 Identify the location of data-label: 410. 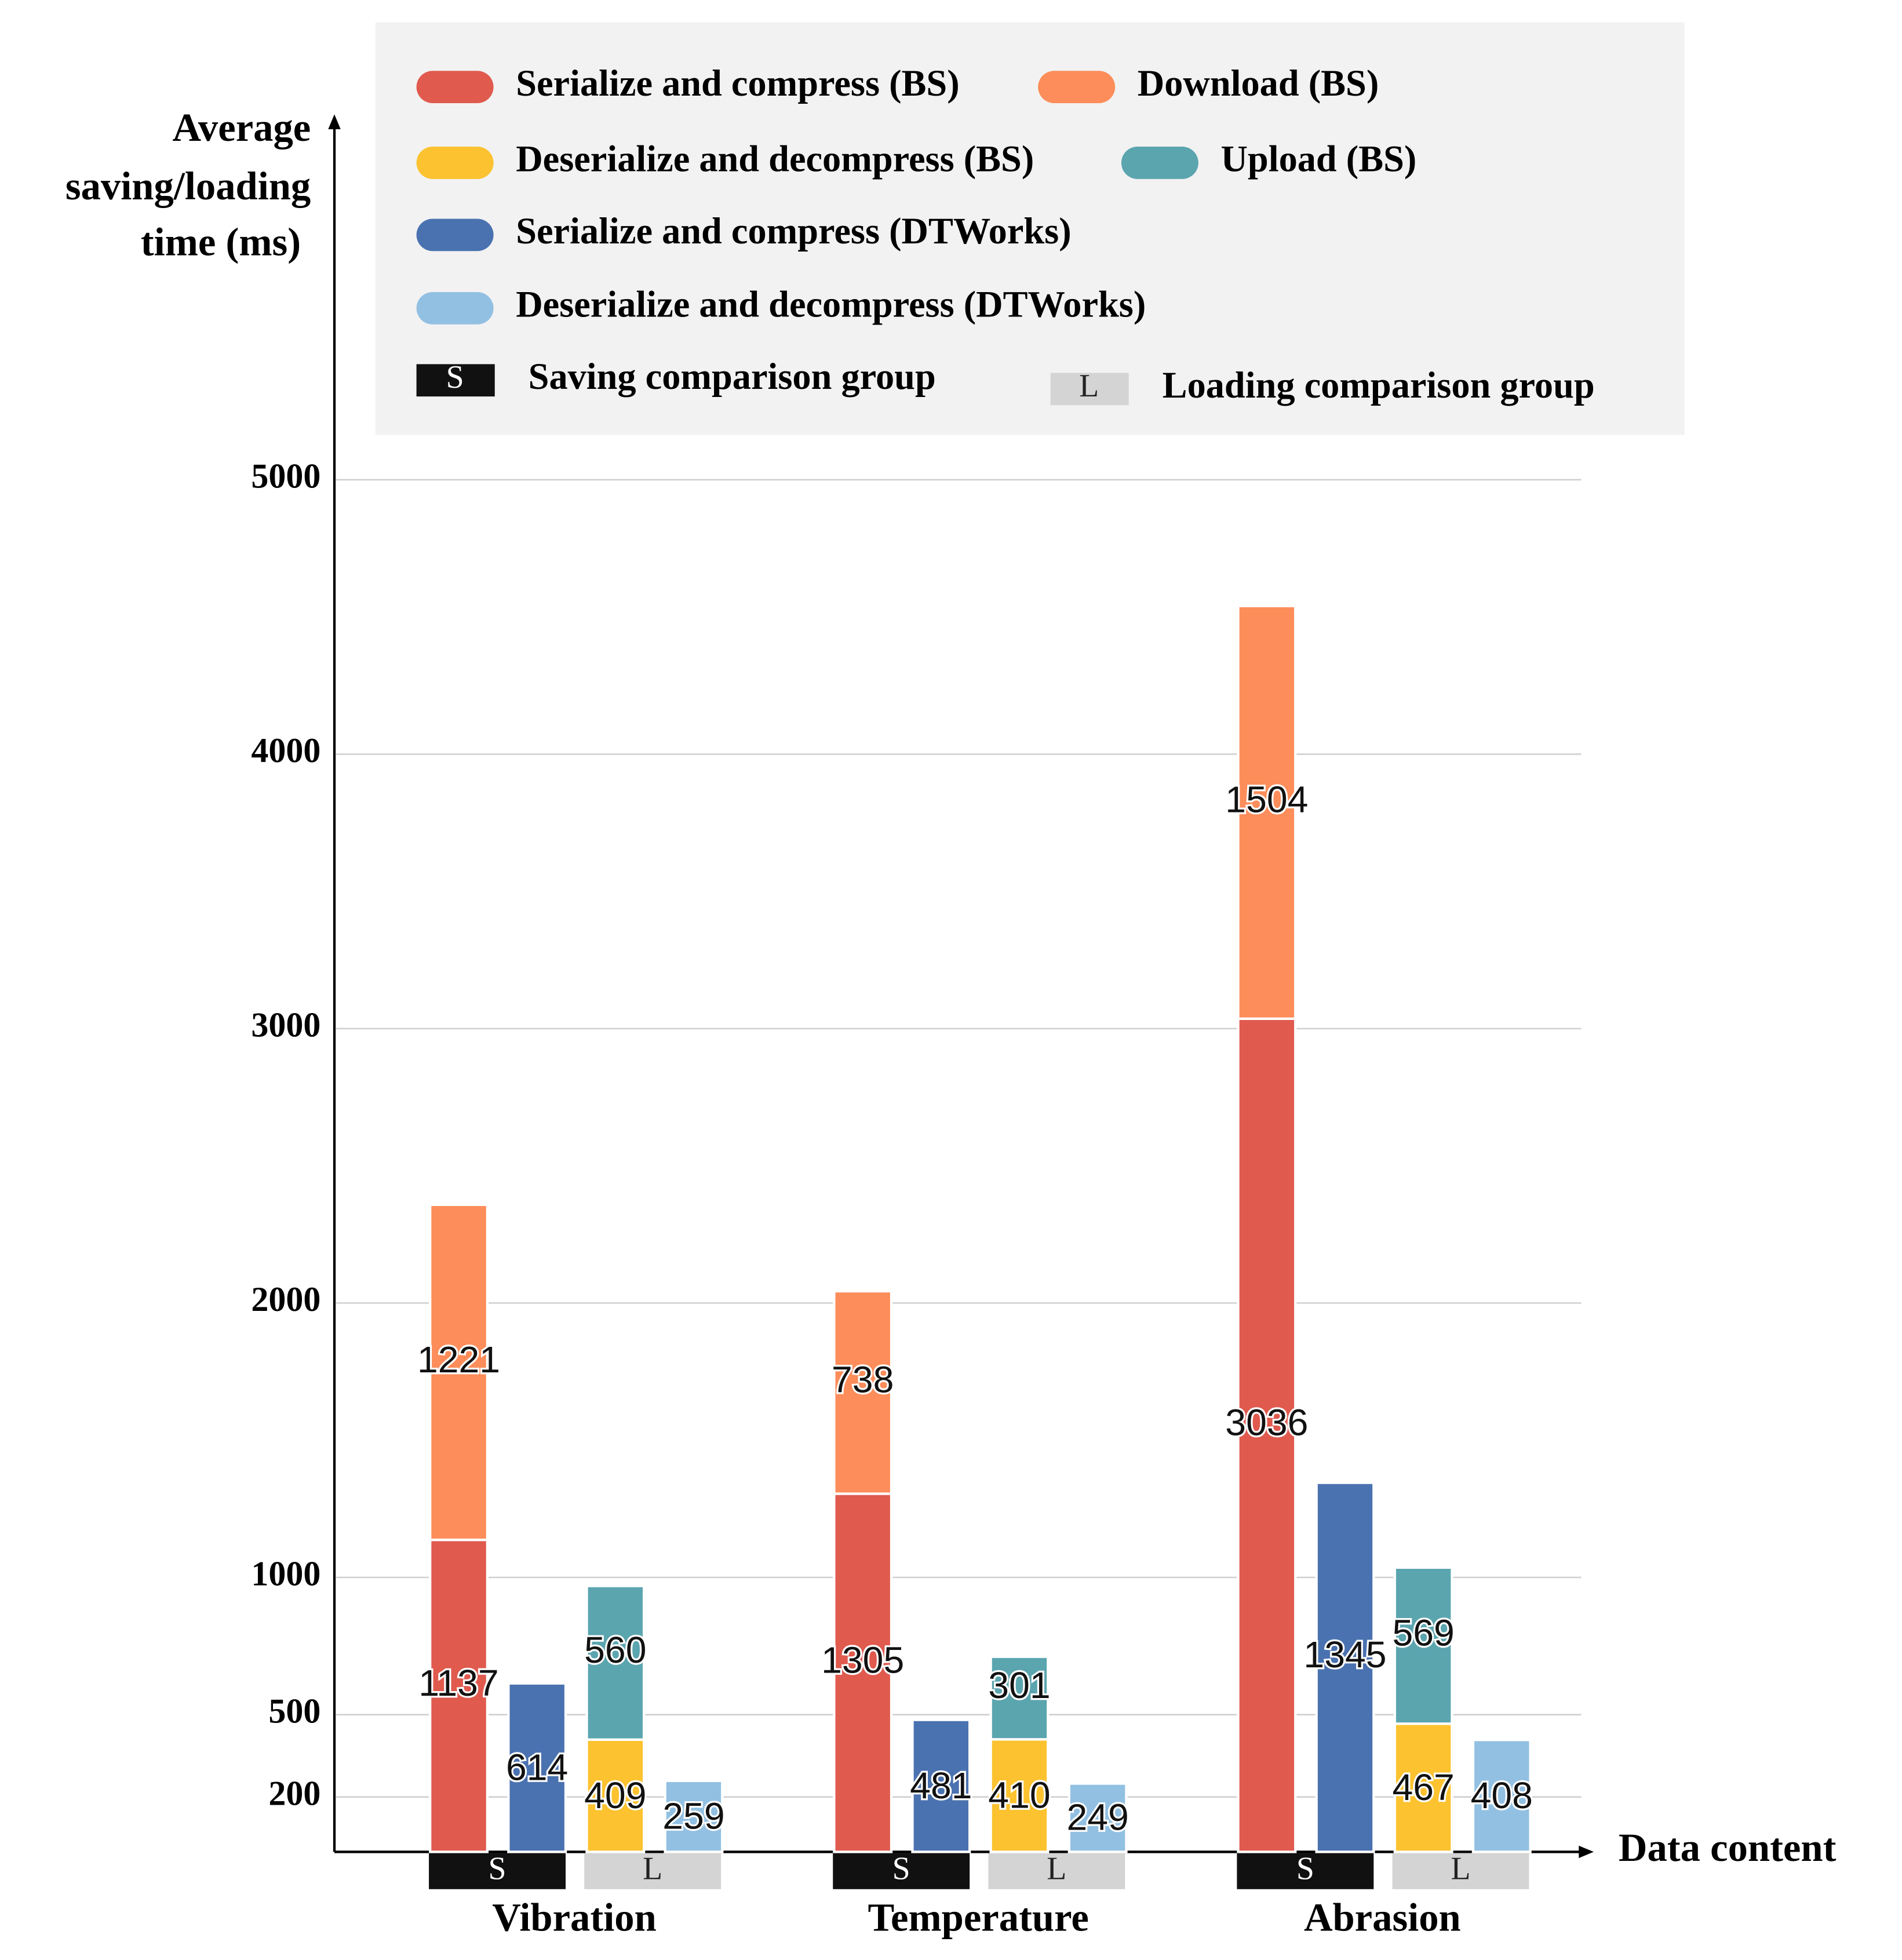
(1019, 1795).